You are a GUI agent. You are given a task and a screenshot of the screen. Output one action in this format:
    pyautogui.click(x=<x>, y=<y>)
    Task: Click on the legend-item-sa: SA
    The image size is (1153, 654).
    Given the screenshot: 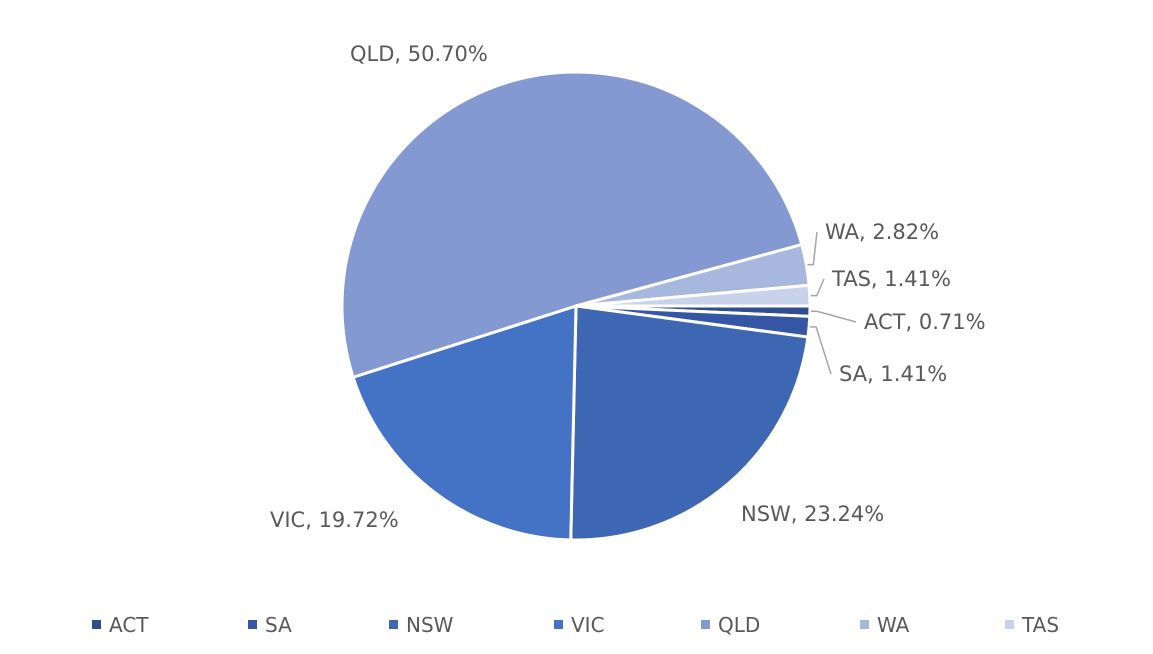 What is the action you would take?
    pyautogui.click(x=270, y=625)
    